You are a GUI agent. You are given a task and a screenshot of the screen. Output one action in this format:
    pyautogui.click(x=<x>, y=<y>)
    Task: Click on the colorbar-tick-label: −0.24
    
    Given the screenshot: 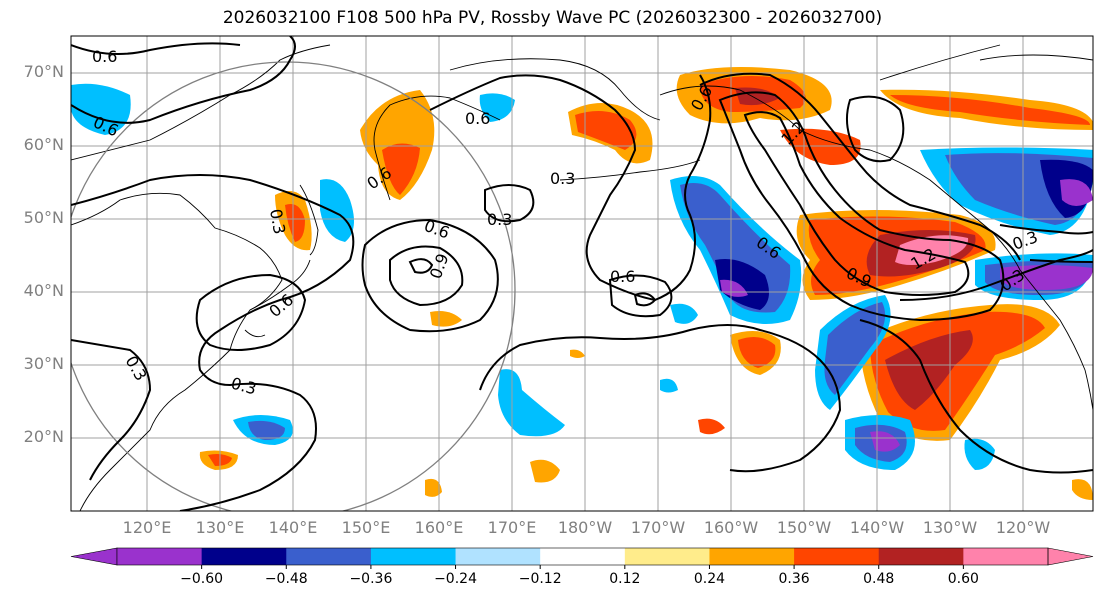 What is the action you would take?
    pyautogui.click(x=455, y=579)
    